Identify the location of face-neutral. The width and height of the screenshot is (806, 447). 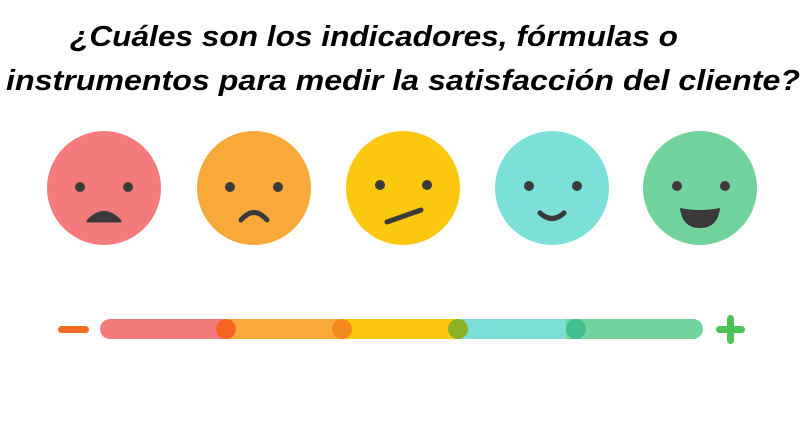
(403, 188).